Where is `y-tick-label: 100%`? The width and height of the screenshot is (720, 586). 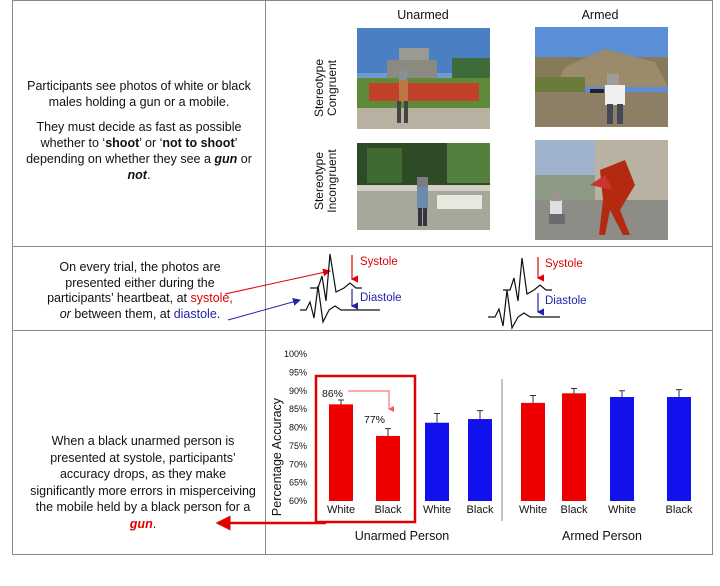 y-tick-label: 100% is located at coordinates (295, 354).